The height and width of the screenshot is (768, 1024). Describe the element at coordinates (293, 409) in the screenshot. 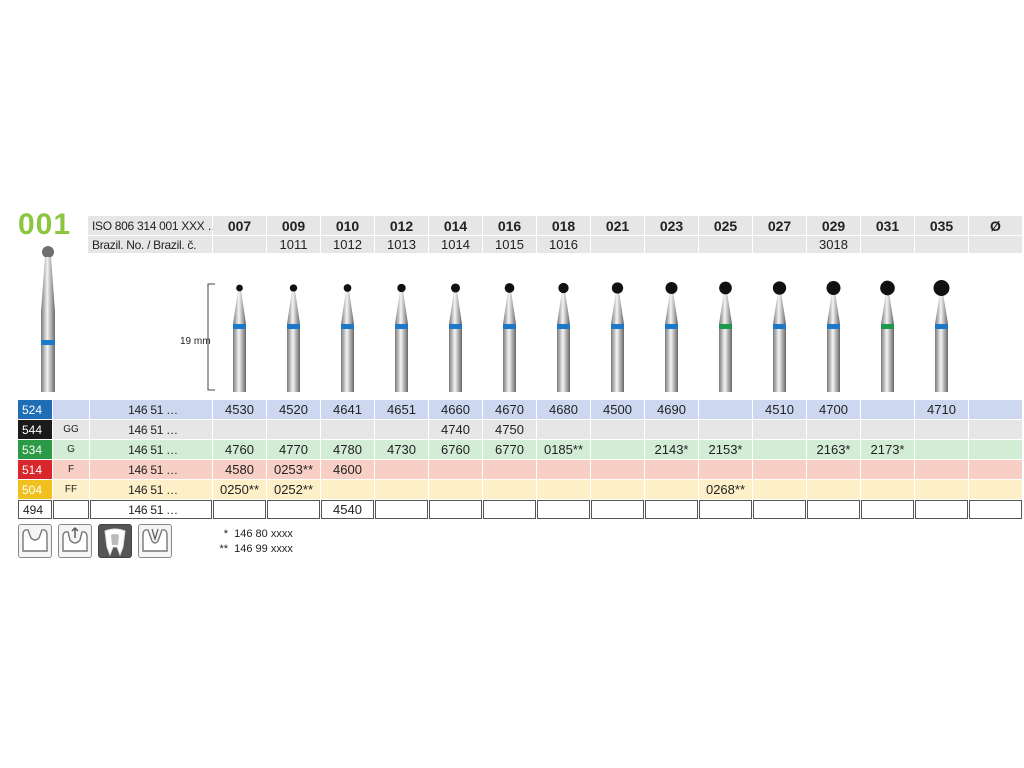

I see `value-524-009: 4520` at that location.